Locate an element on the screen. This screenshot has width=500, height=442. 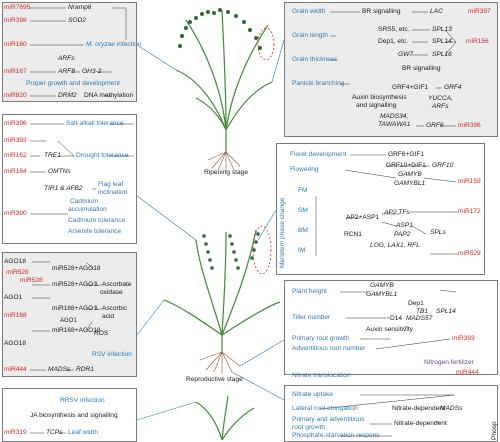
complex-label: AP2+ASP1 is located at coordinates (362, 218).